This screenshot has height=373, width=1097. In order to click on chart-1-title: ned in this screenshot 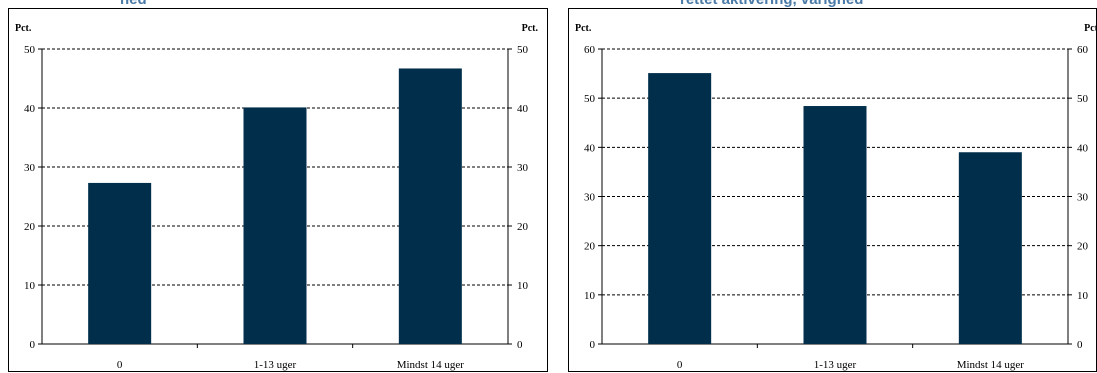, I will do `click(133, 4)`.